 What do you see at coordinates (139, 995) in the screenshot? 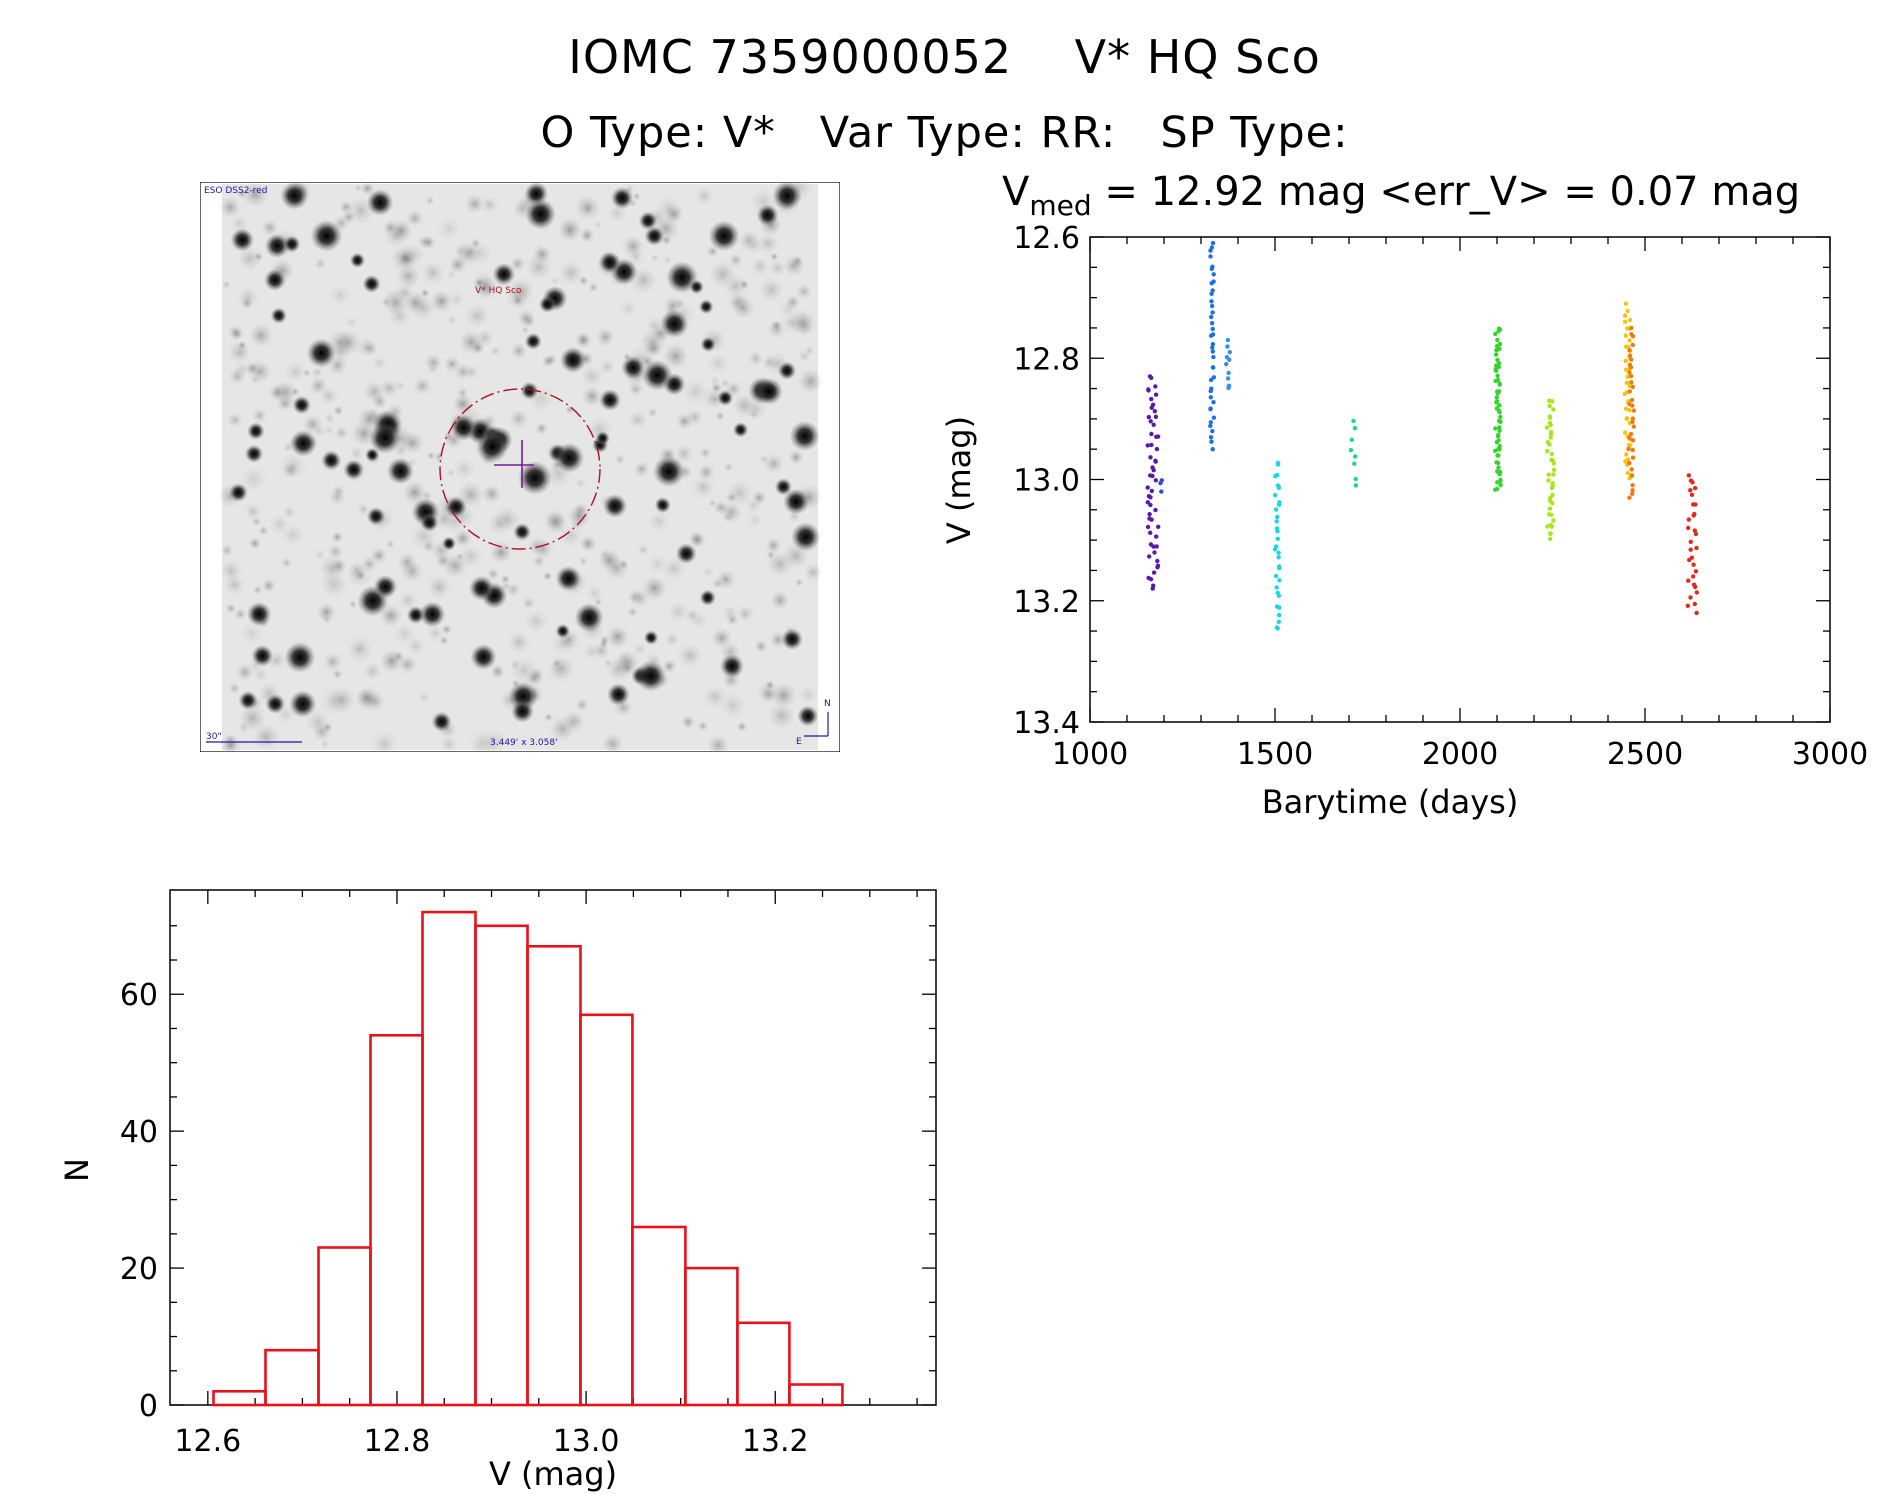
I see `hist-ytick-label: 60` at bounding box center [139, 995].